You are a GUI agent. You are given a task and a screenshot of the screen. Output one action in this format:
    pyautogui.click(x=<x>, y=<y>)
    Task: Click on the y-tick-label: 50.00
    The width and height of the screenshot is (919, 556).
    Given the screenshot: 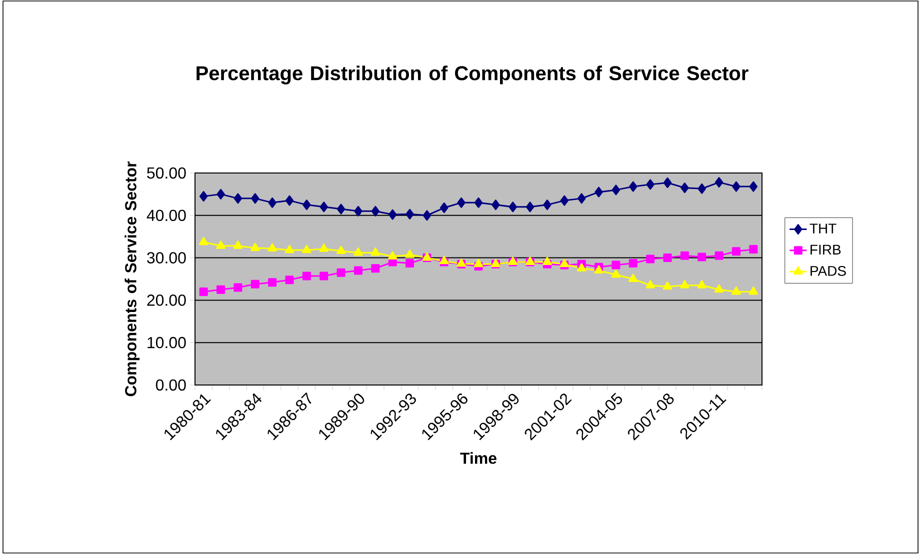 What is the action you would take?
    pyautogui.click(x=166, y=173)
    